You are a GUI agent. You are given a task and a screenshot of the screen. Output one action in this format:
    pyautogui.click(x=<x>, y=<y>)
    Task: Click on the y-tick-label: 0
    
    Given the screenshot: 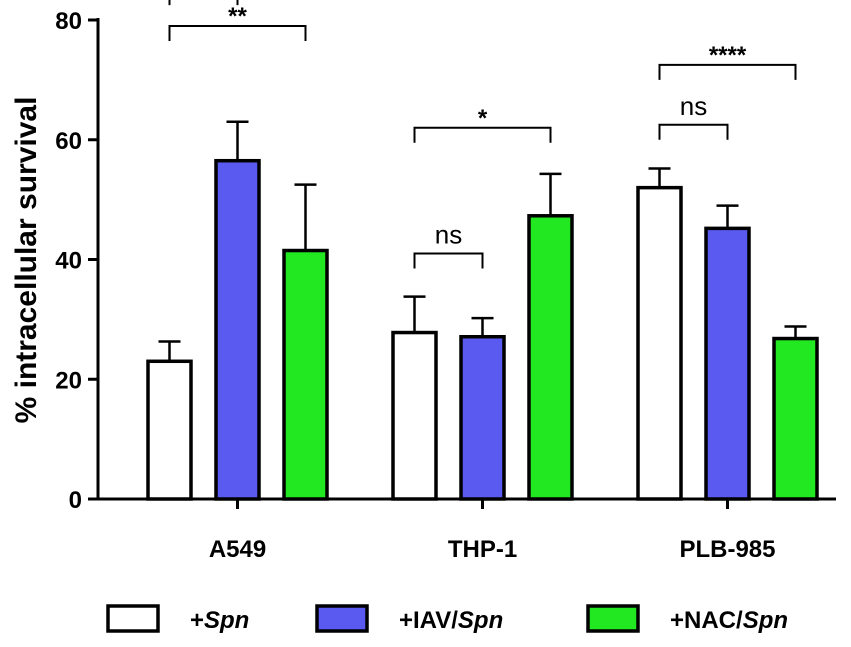 What is the action you would take?
    pyautogui.click(x=75, y=500)
    